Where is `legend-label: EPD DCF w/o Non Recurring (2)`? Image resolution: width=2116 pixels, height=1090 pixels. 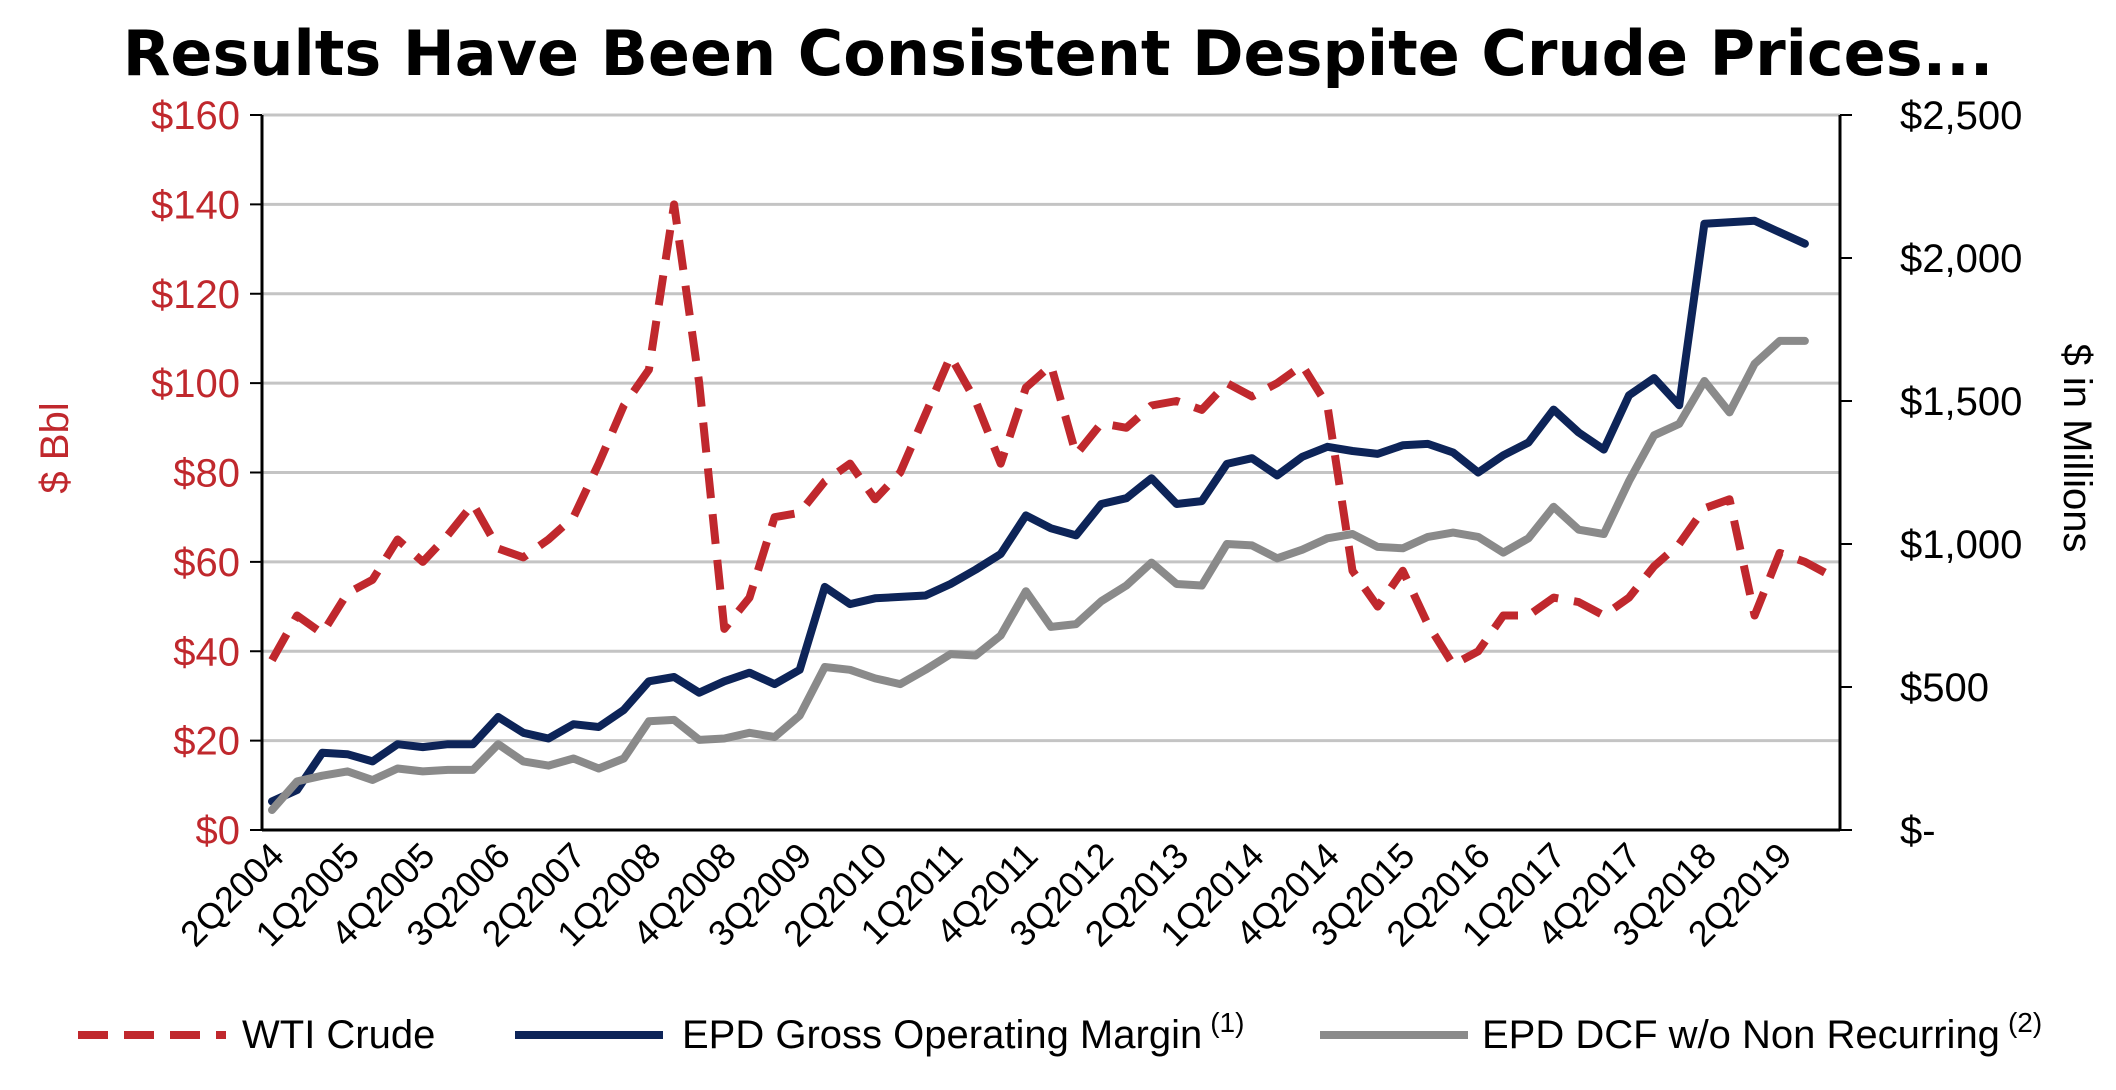 legend-label: EPD DCF w/o Non Recurring (2) is located at coordinates (1762, 1032).